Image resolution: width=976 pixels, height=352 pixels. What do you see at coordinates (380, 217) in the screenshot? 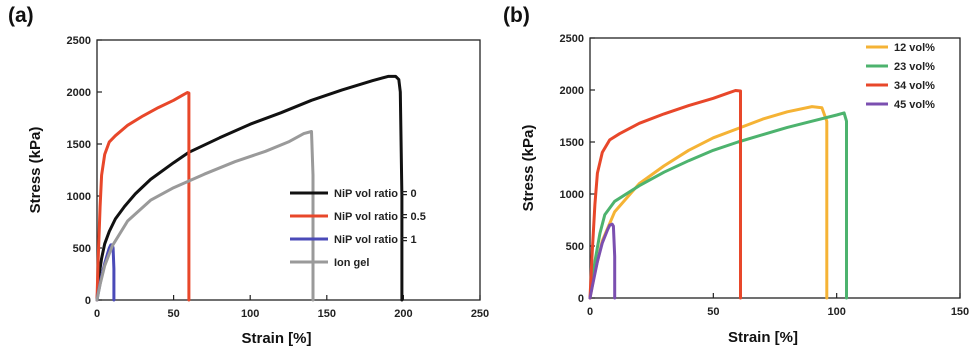
I see `legend-label-1: NiP vol ratio = 0.5` at bounding box center [380, 217].